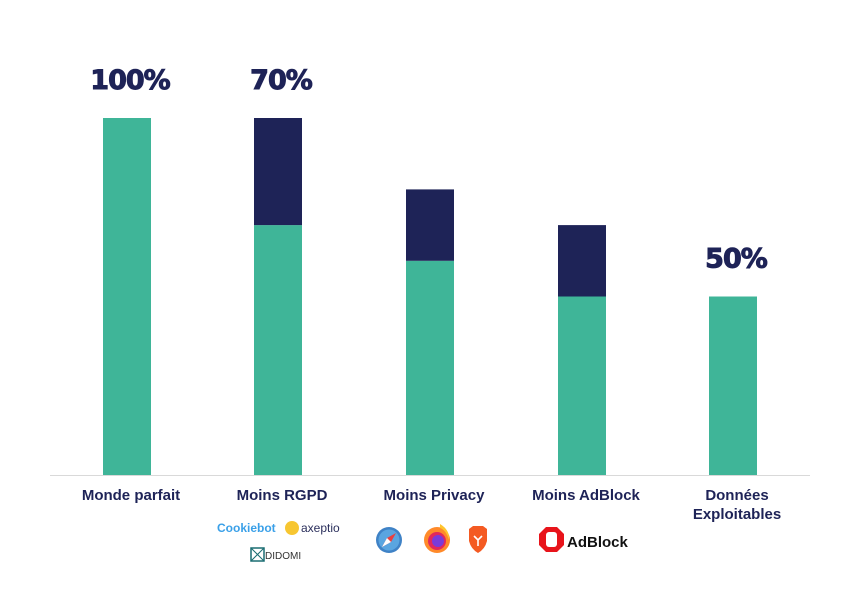 This screenshot has height=598, width=867. What do you see at coordinates (389, 540) in the screenshot?
I see `safari-icon` at bounding box center [389, 540].